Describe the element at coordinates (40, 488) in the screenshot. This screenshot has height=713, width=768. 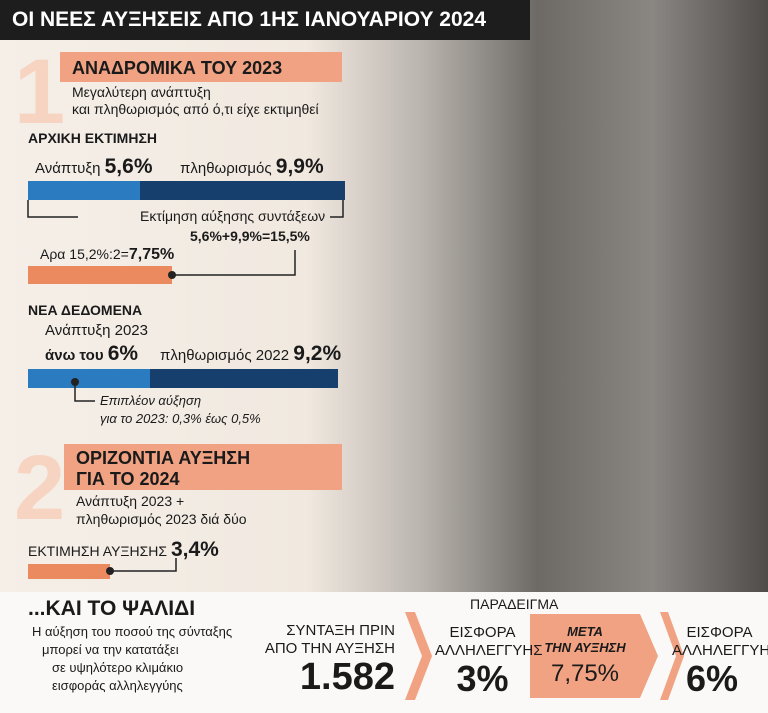
I see `section-number: 2` at that location.